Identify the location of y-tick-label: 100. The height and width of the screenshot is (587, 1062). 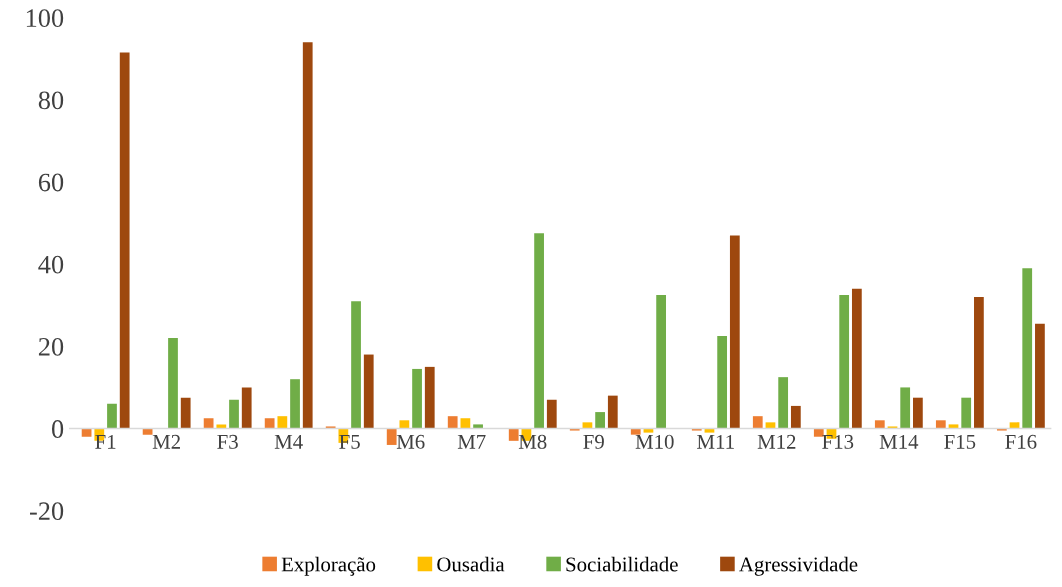
(45, 18).